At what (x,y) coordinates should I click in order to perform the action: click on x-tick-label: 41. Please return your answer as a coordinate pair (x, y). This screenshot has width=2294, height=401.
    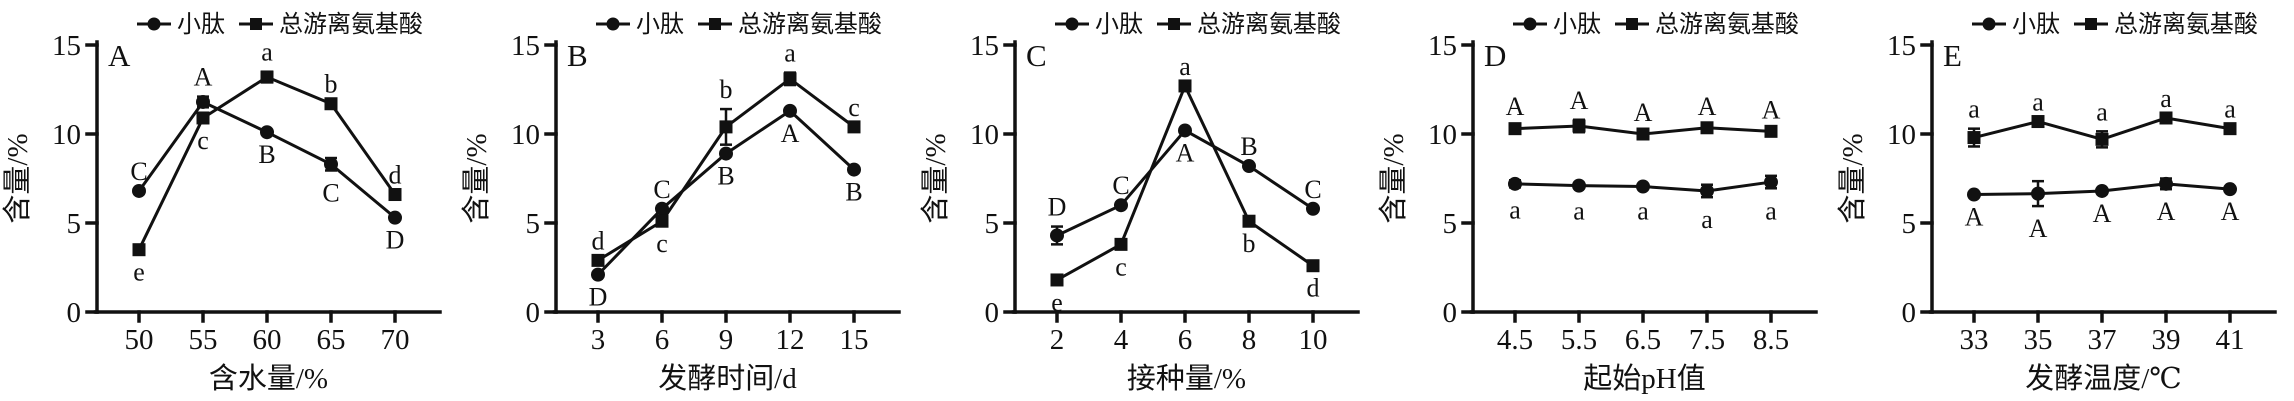
    Looking at the image, I should click on (2230, 340).